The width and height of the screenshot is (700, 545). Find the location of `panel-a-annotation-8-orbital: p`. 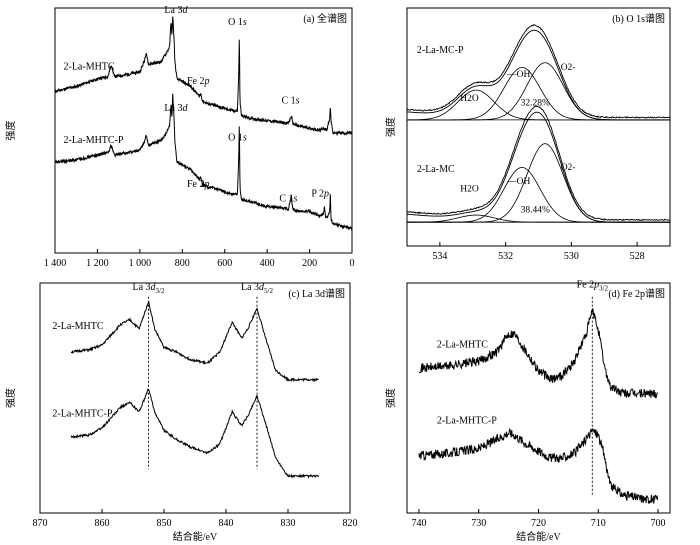

panel-a-annotation-8-orbital: p is located at coordinates (326, 194).